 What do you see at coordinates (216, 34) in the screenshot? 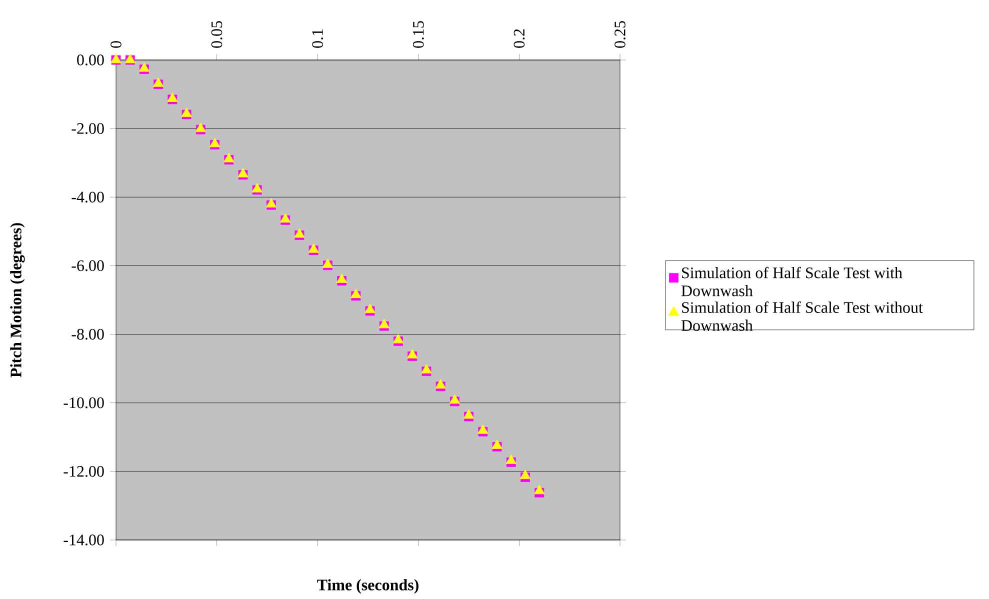
I see `x-tick-label: 0.05` at bounding box center [216, 34].